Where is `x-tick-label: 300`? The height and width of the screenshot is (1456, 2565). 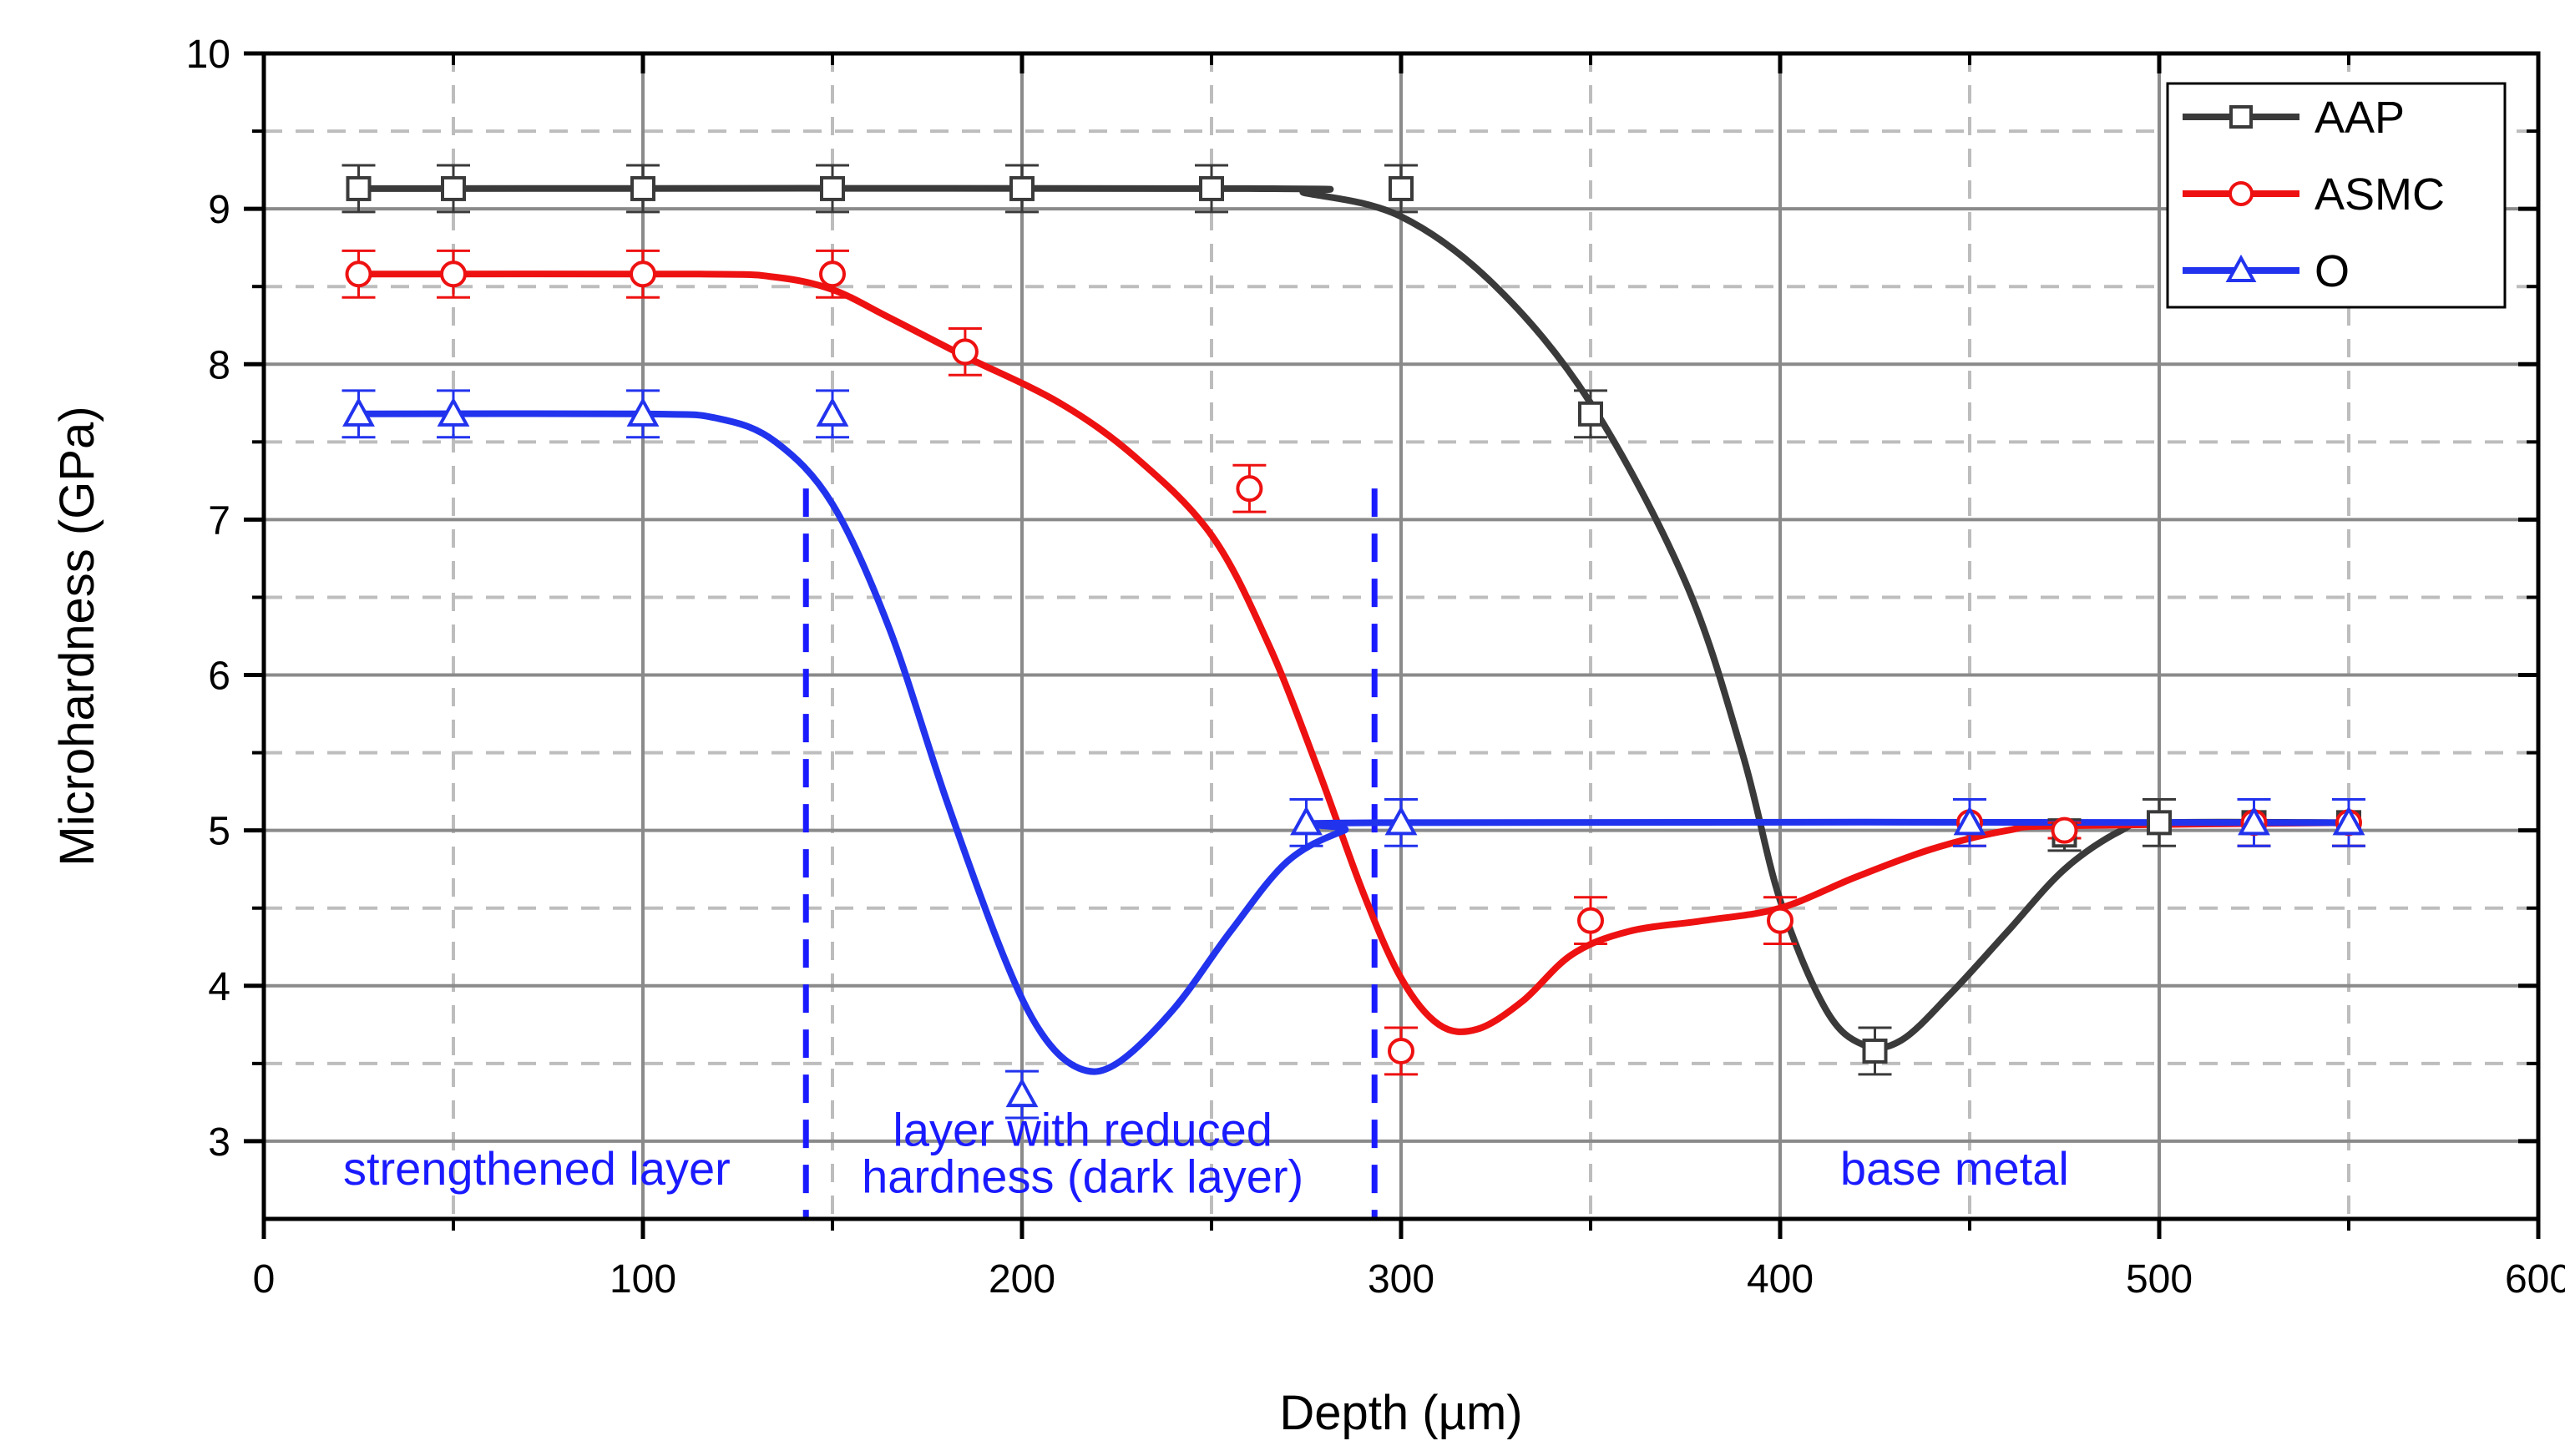 x-tick-label: 300 is located at coordinates (1401, 1279).